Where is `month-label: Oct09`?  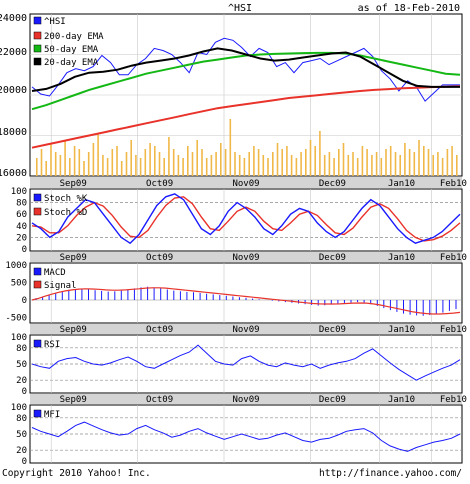 month-label: Oct09 is located at coordinates (159, 330).